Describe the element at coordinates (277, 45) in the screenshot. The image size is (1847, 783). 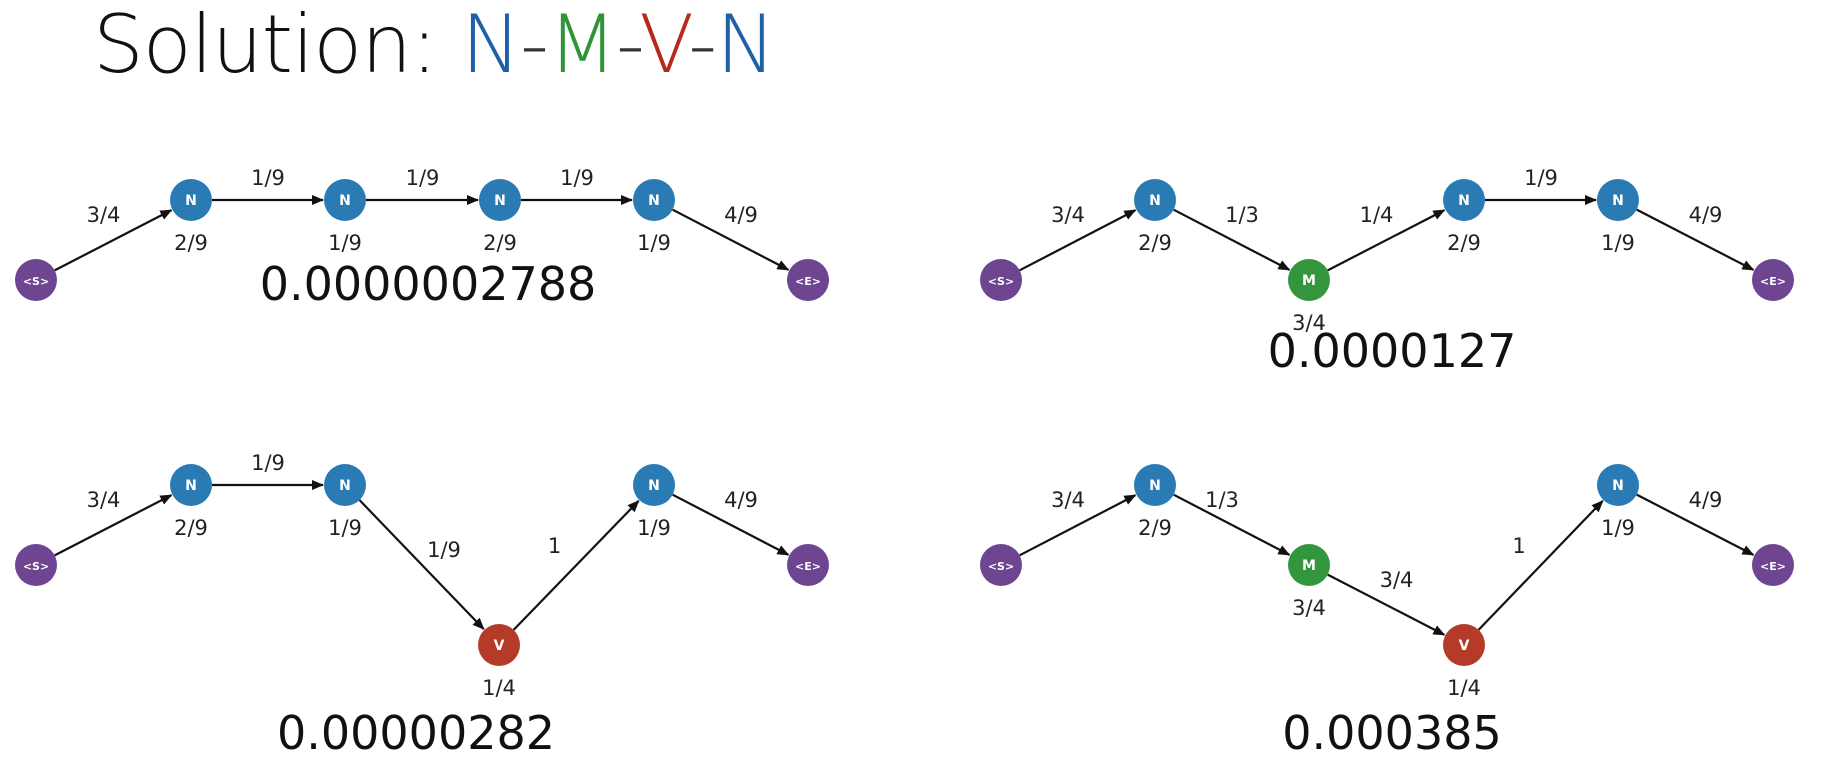
I see `title-prefix: Solution:` at that location.